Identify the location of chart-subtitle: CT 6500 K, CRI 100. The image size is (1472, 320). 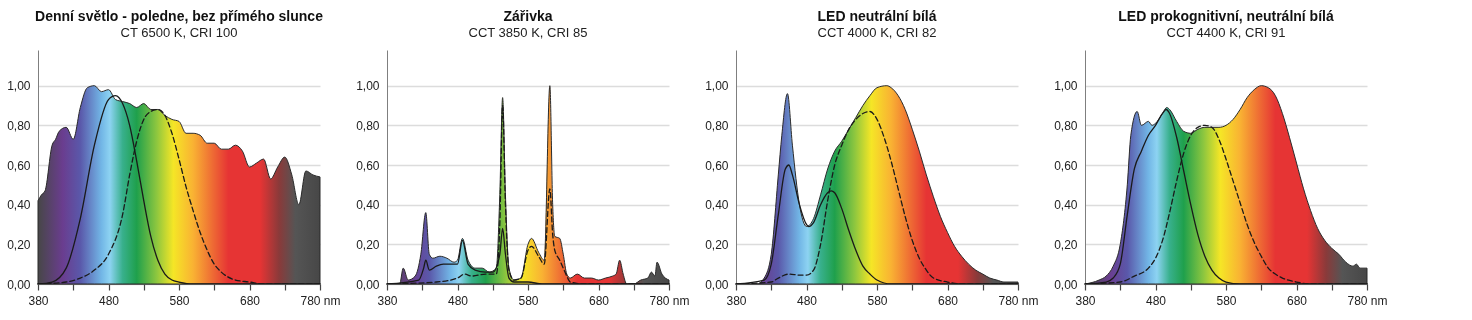
(179, 32).